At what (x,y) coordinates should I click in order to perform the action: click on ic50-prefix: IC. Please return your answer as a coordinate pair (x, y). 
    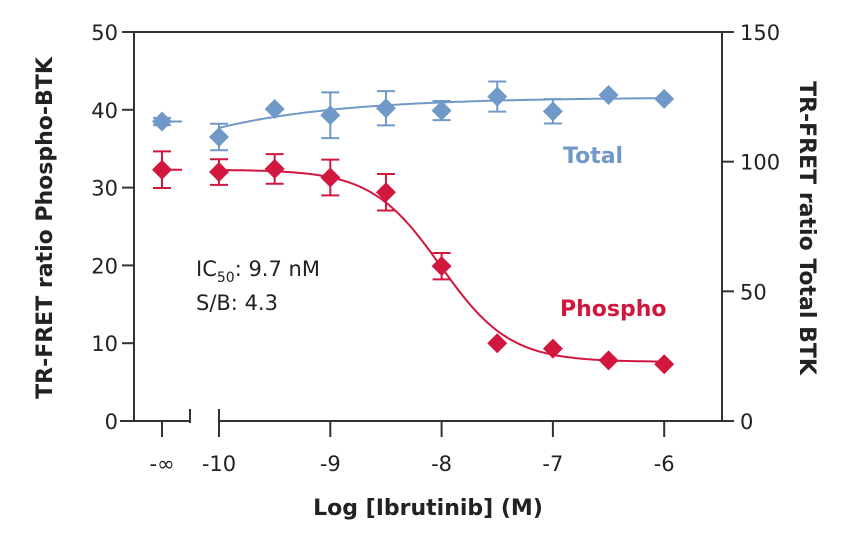
    Looking at the image, I should click on (206, 269).